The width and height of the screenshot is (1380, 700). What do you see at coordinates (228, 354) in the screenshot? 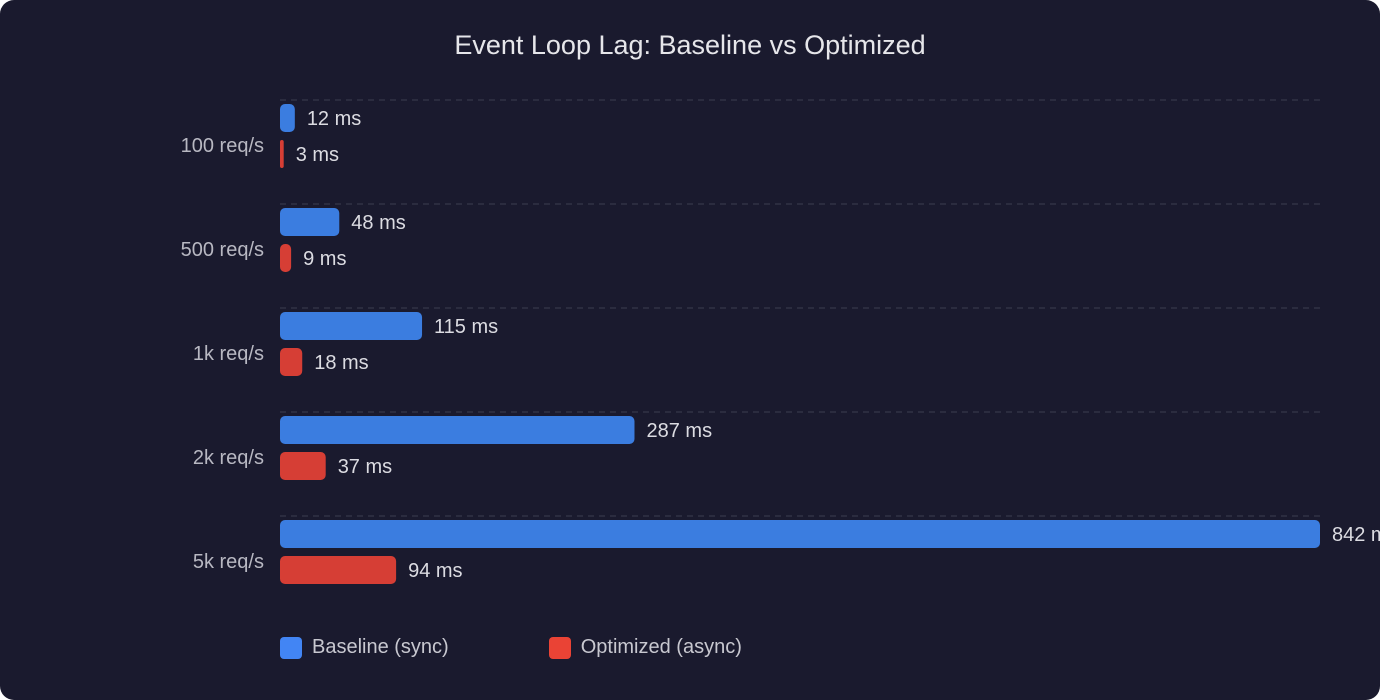
I see `category-label: 1k req/s` at bounding box center [228, 354].